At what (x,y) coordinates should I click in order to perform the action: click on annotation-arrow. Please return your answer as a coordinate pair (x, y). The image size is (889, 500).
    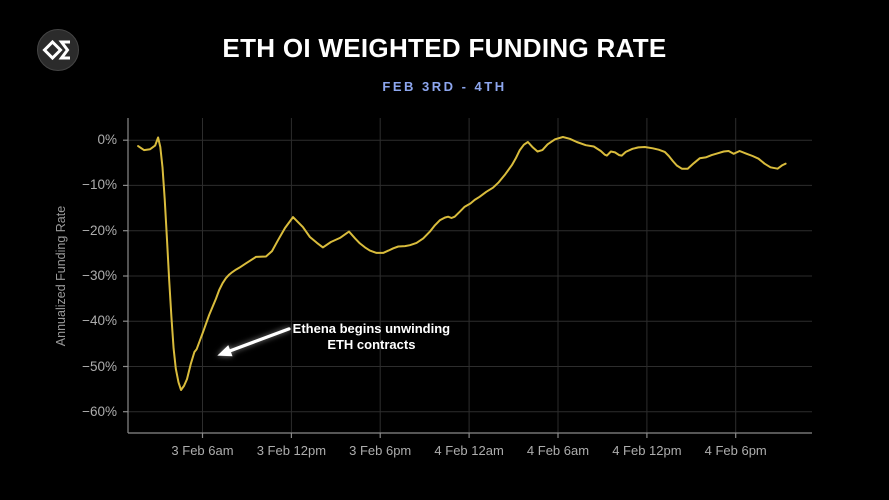
    Looking at the image, I should click on (254, 342).